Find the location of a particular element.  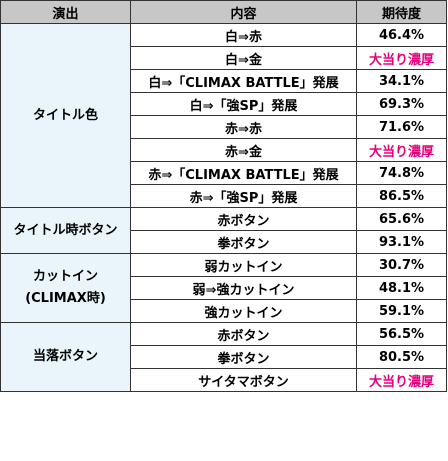

rate-cell: 48.1% is located at coordinates (401, 288).